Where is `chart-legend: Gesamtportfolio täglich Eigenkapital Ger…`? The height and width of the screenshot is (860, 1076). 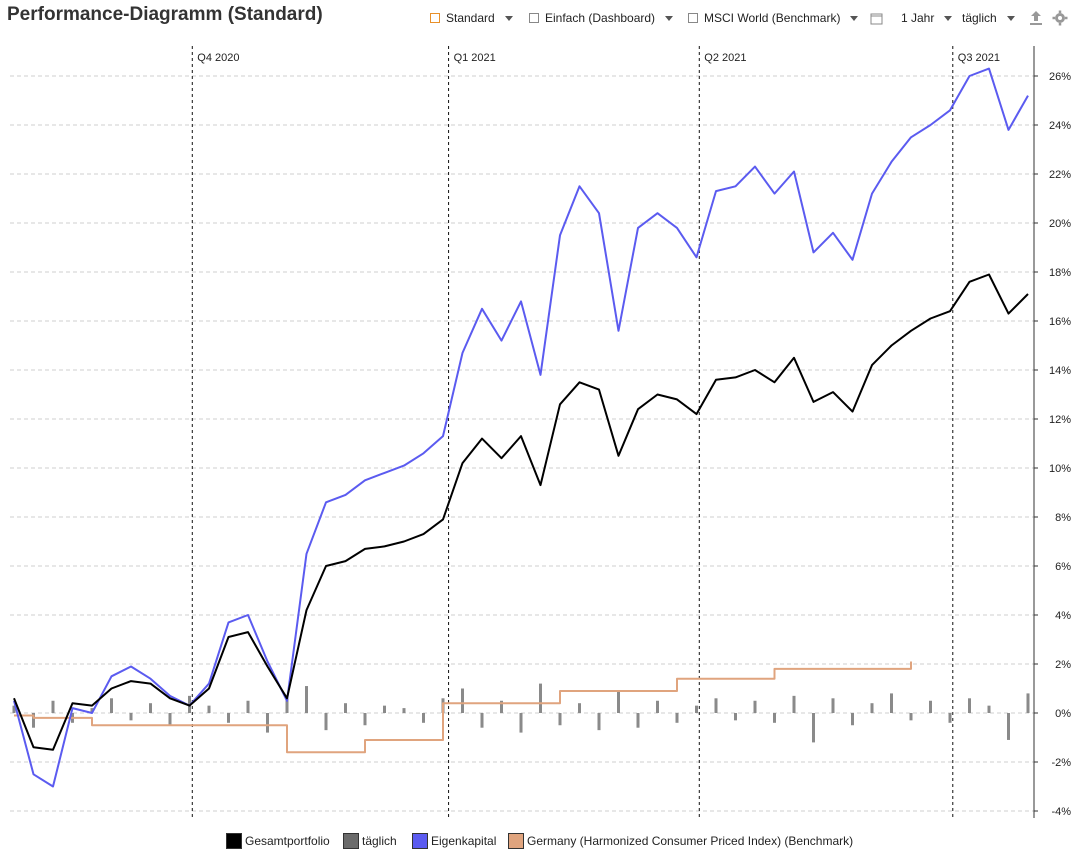
chart-legend: Gesamtportfolio täglich Eigenkapital Ger… is located at coordinates (538, 843).